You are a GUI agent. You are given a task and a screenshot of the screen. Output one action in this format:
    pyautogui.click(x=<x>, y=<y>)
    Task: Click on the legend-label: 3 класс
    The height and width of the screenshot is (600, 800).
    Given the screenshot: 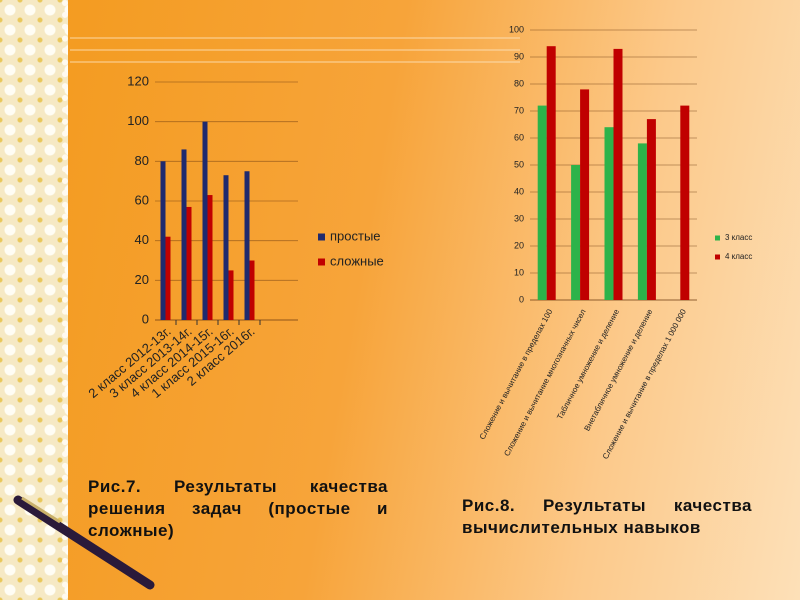 What is the action you would take?
    pyautogui.click(x=738, y=237)
    